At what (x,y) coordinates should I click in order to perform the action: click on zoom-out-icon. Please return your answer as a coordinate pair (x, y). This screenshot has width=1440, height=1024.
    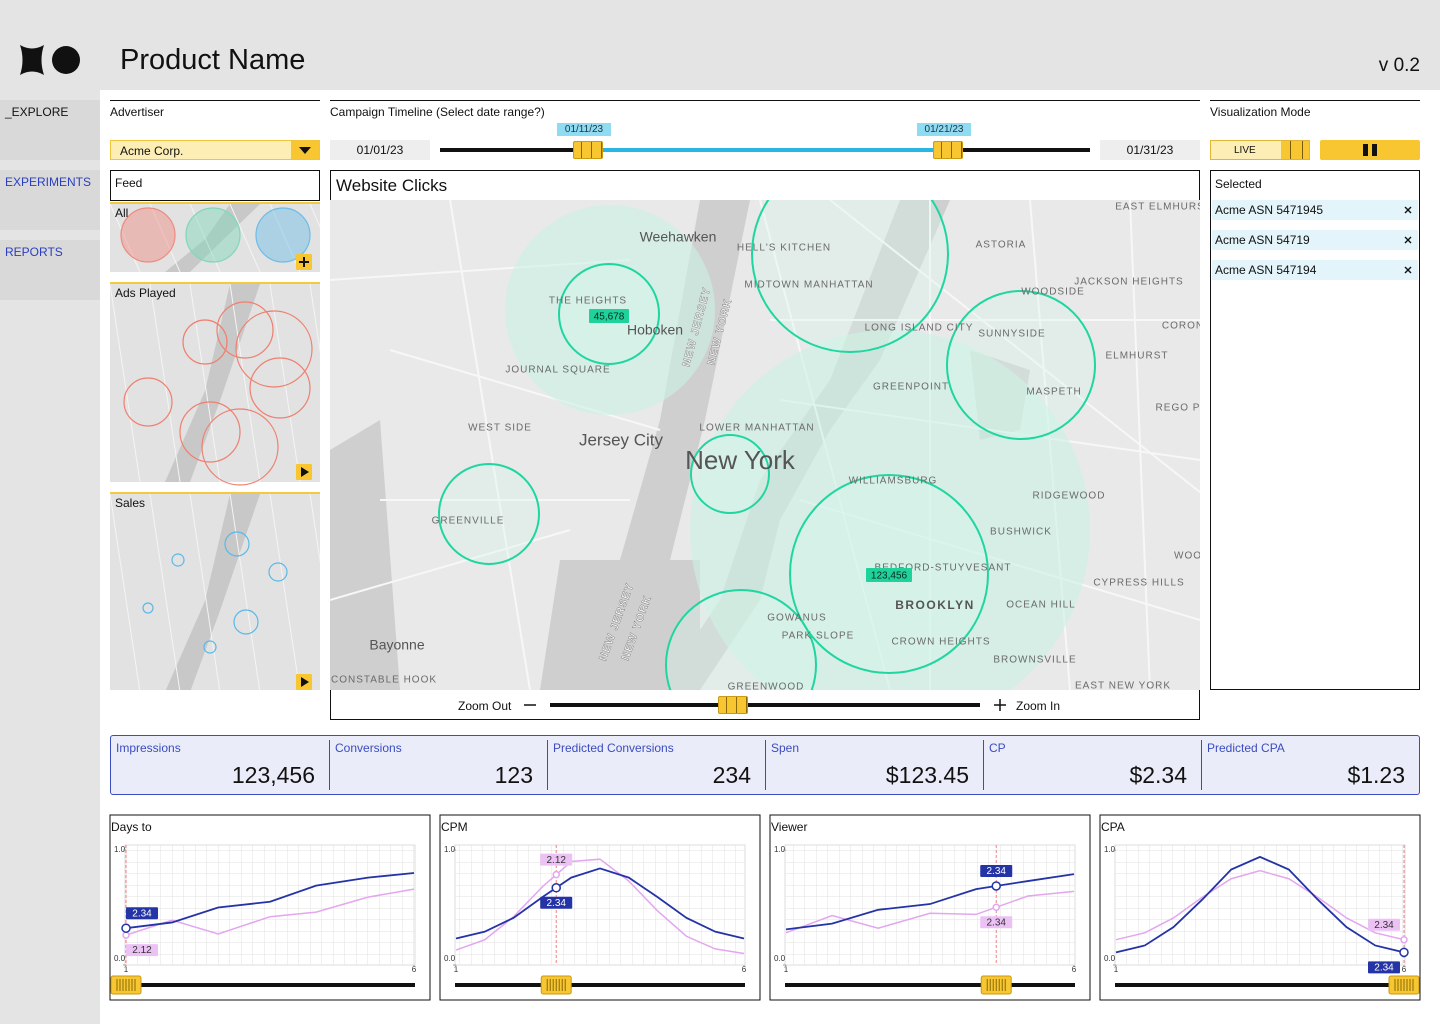
    Looking at the image, I should click on (530, 705).